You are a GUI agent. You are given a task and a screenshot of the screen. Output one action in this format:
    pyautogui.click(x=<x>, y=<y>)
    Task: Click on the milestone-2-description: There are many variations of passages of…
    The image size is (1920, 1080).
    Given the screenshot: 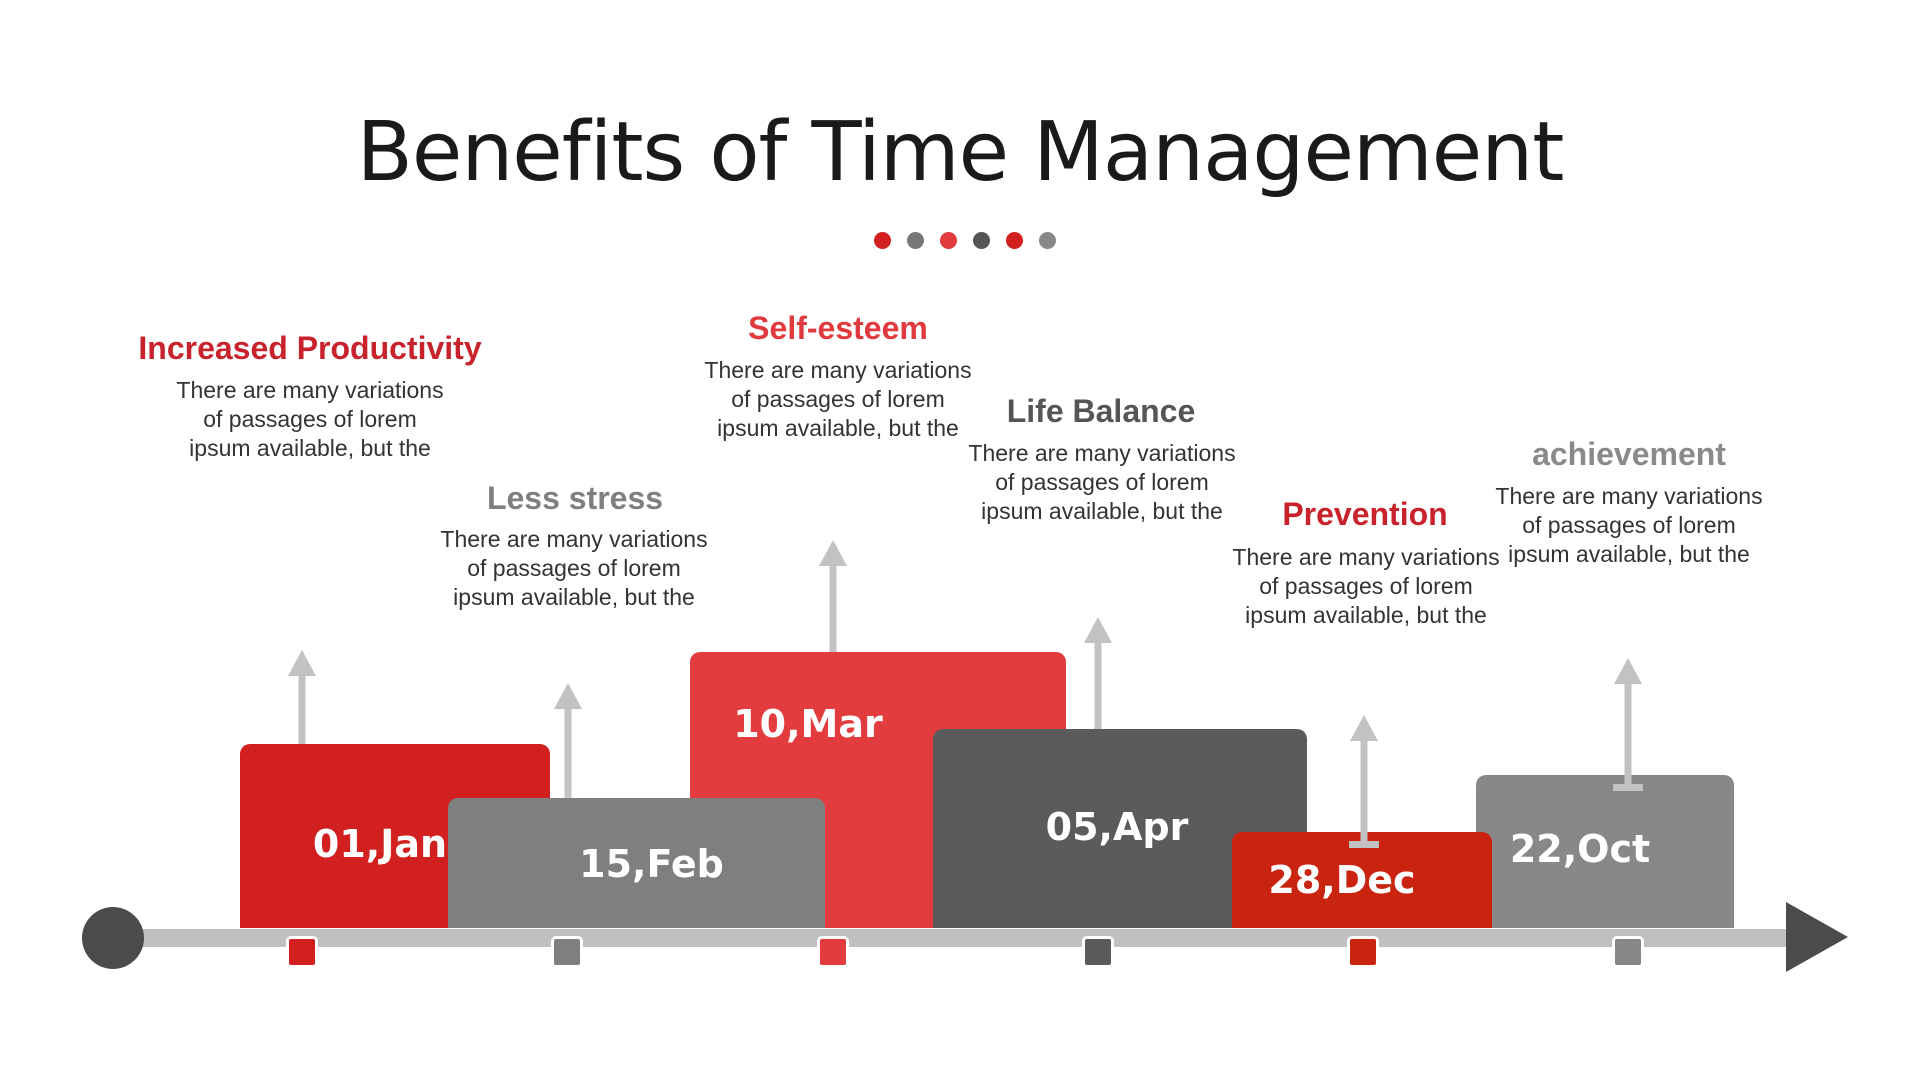 What is the action you would take?
    pyautogui.click(x=574, y=568)
    